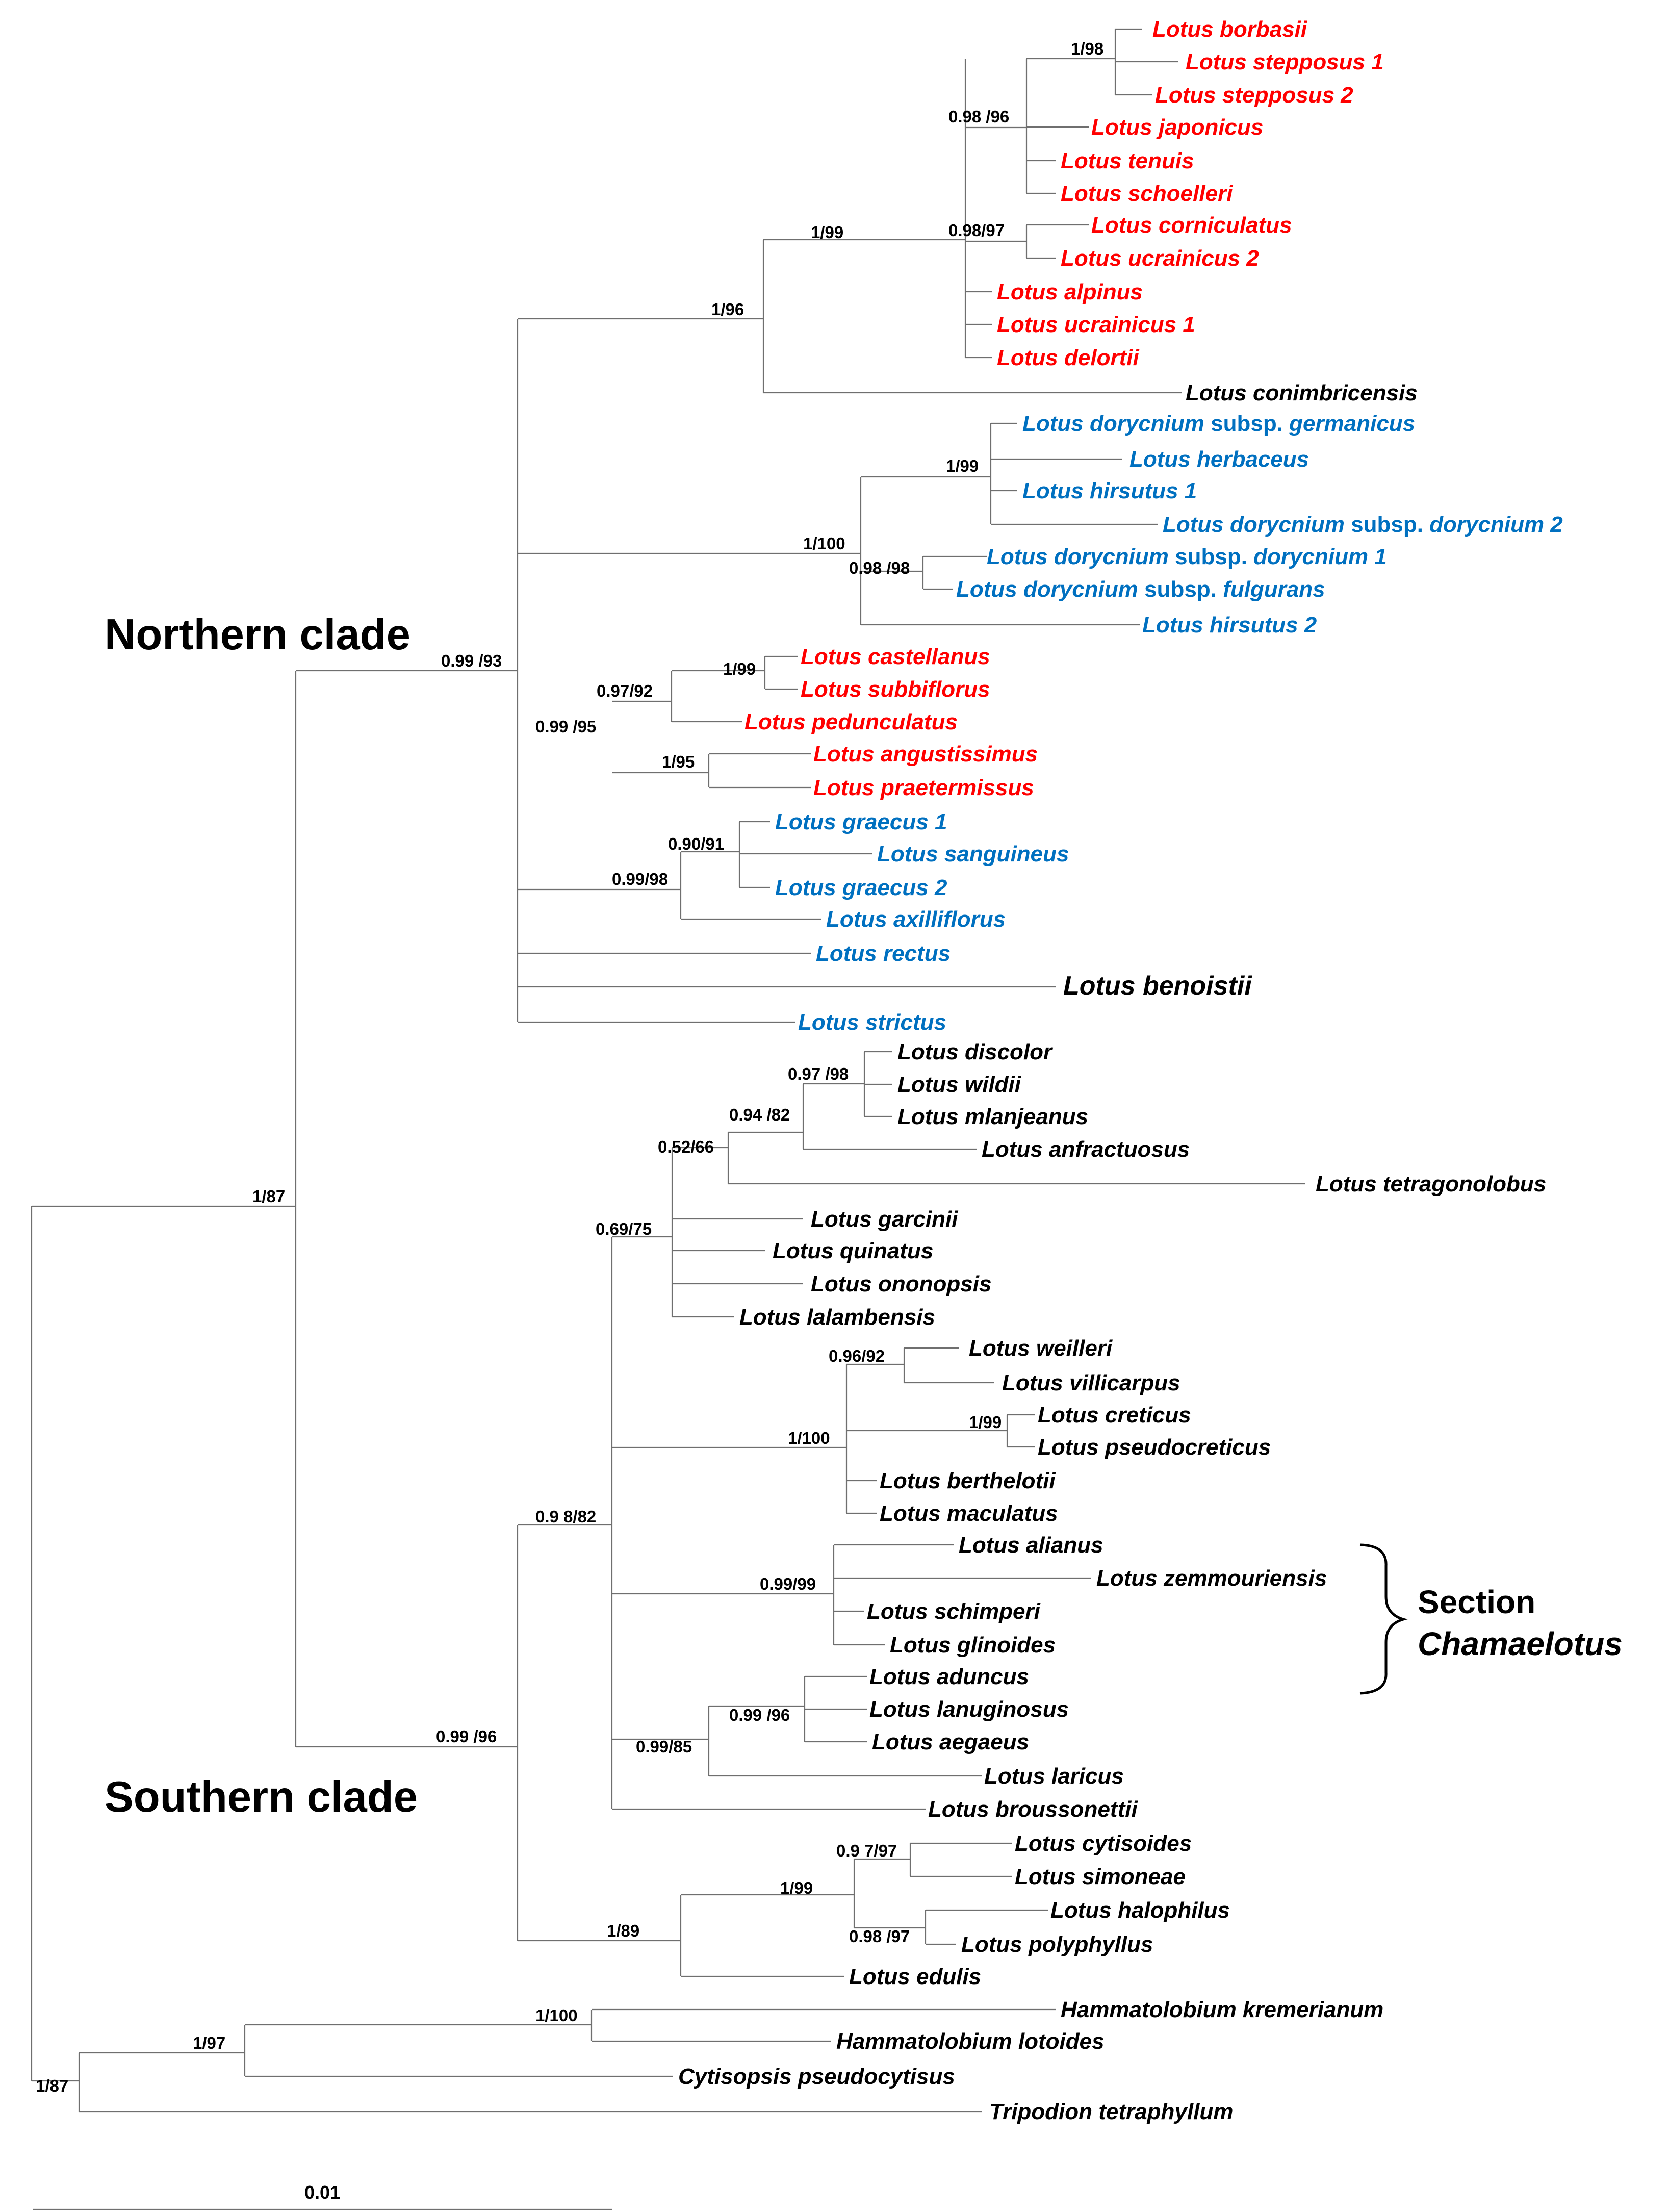 This screenshot has height=2212, width=1669. What do you see at coordinates (1160, 258) in the screenshot?
I see `tip-label-ucrainicus2: Lotus ucrainicus 2` at bounding box center [1160, 258].